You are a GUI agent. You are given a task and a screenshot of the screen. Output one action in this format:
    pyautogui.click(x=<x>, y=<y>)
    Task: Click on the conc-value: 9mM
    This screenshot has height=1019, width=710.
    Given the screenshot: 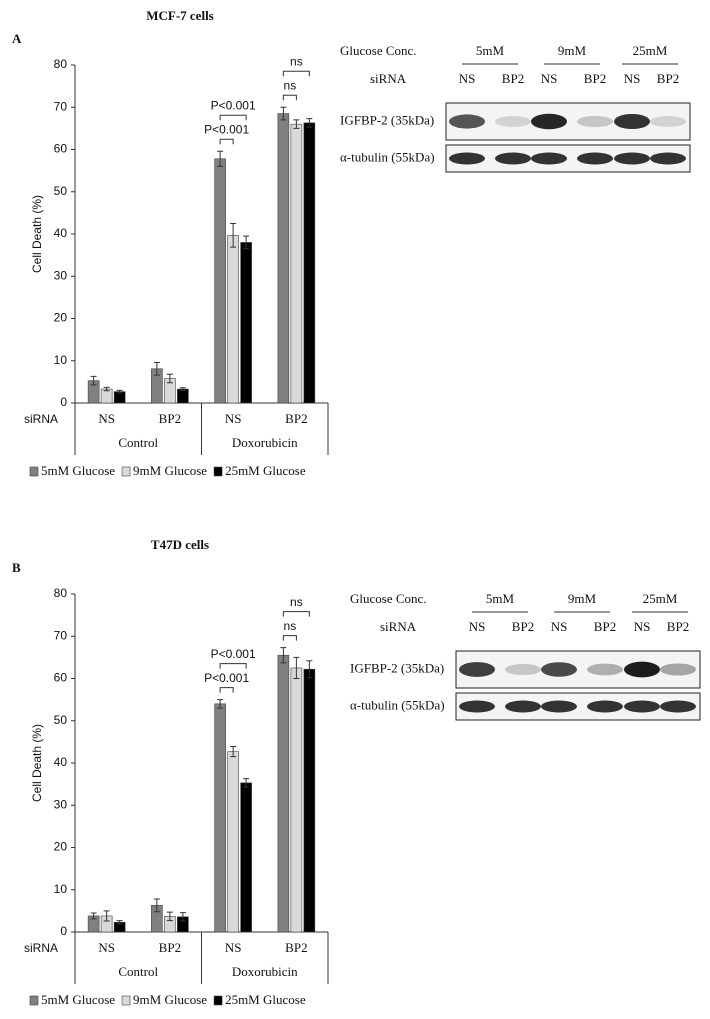 What is the action you would take?
    pyautogui.click(x=572, y=50)
    